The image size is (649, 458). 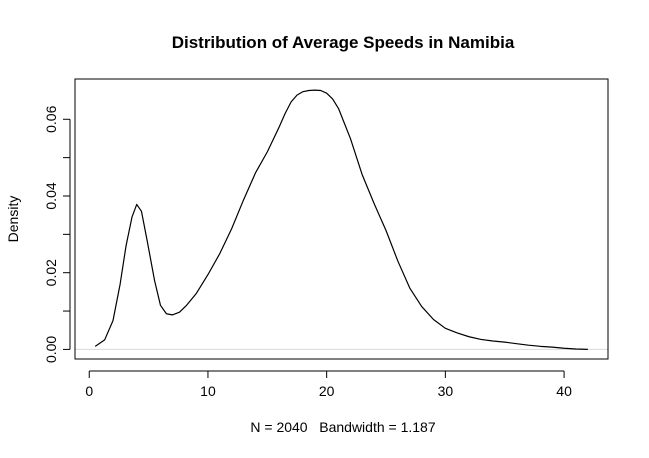 I want to click on y-tick-label: 0.02, so click(x=51, y=272).